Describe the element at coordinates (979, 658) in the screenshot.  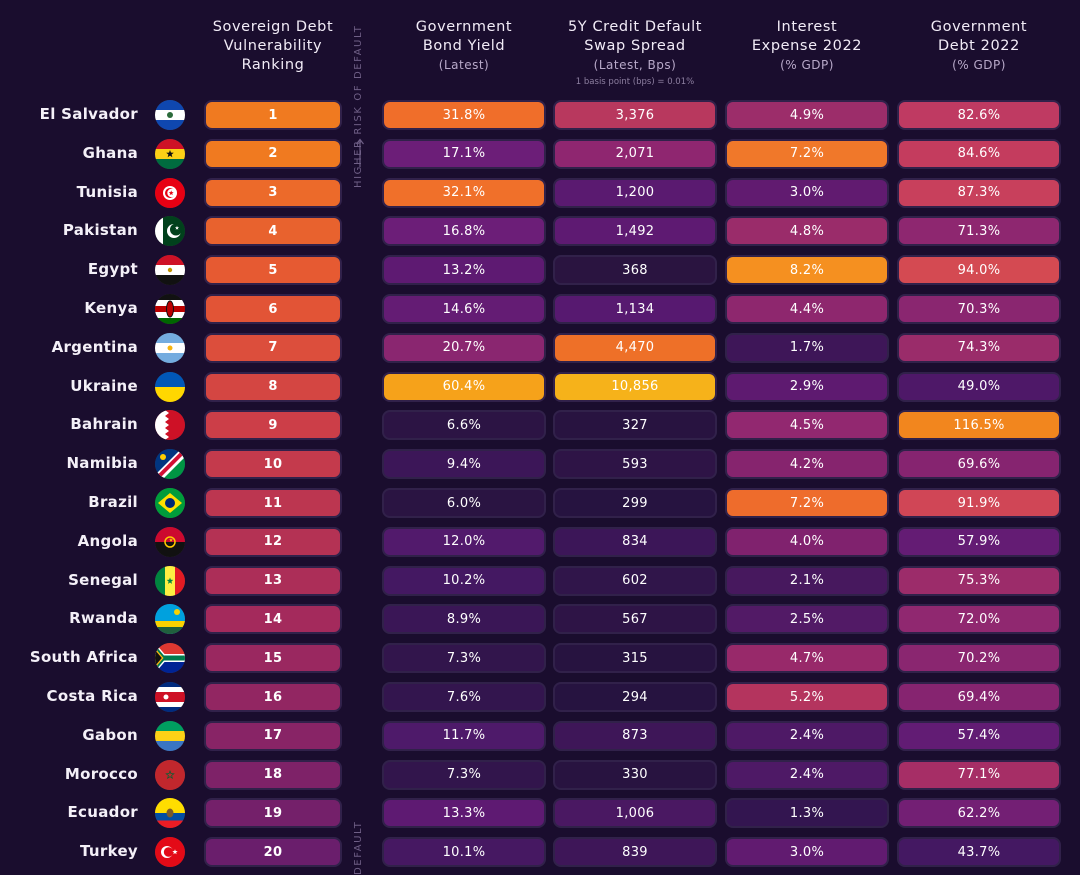
I see `government-debt-cell: 70.2%` at that location.